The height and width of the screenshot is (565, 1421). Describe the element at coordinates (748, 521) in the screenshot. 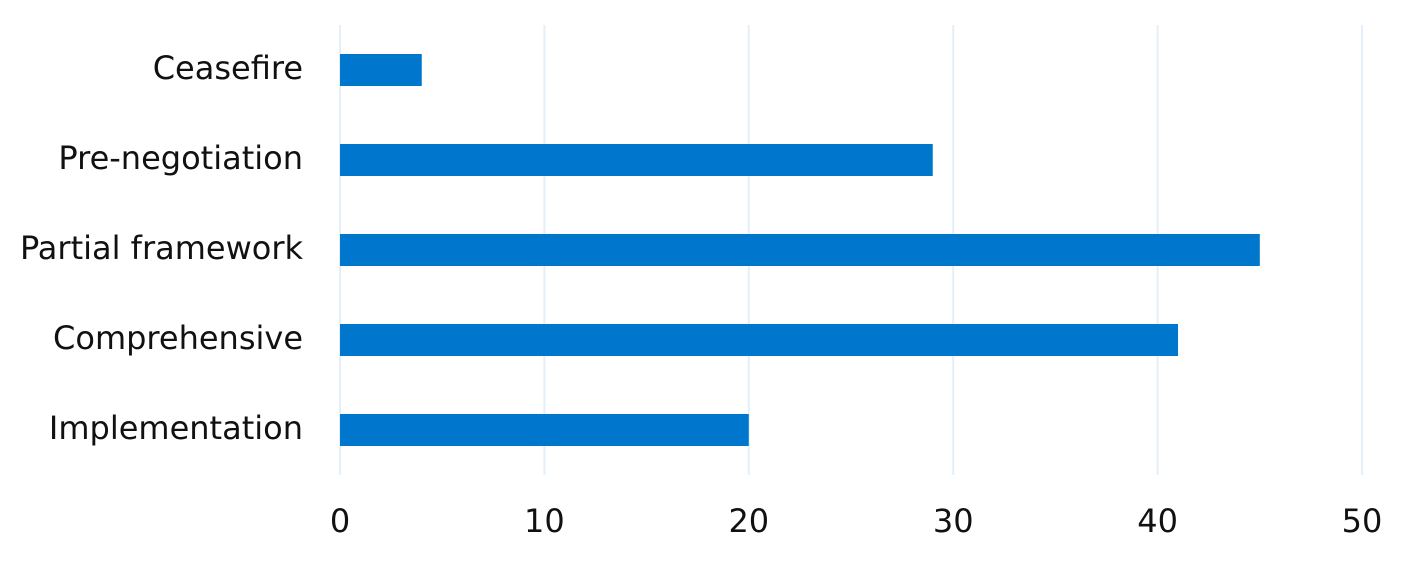

I see `x-tick-label: 20` at that location.